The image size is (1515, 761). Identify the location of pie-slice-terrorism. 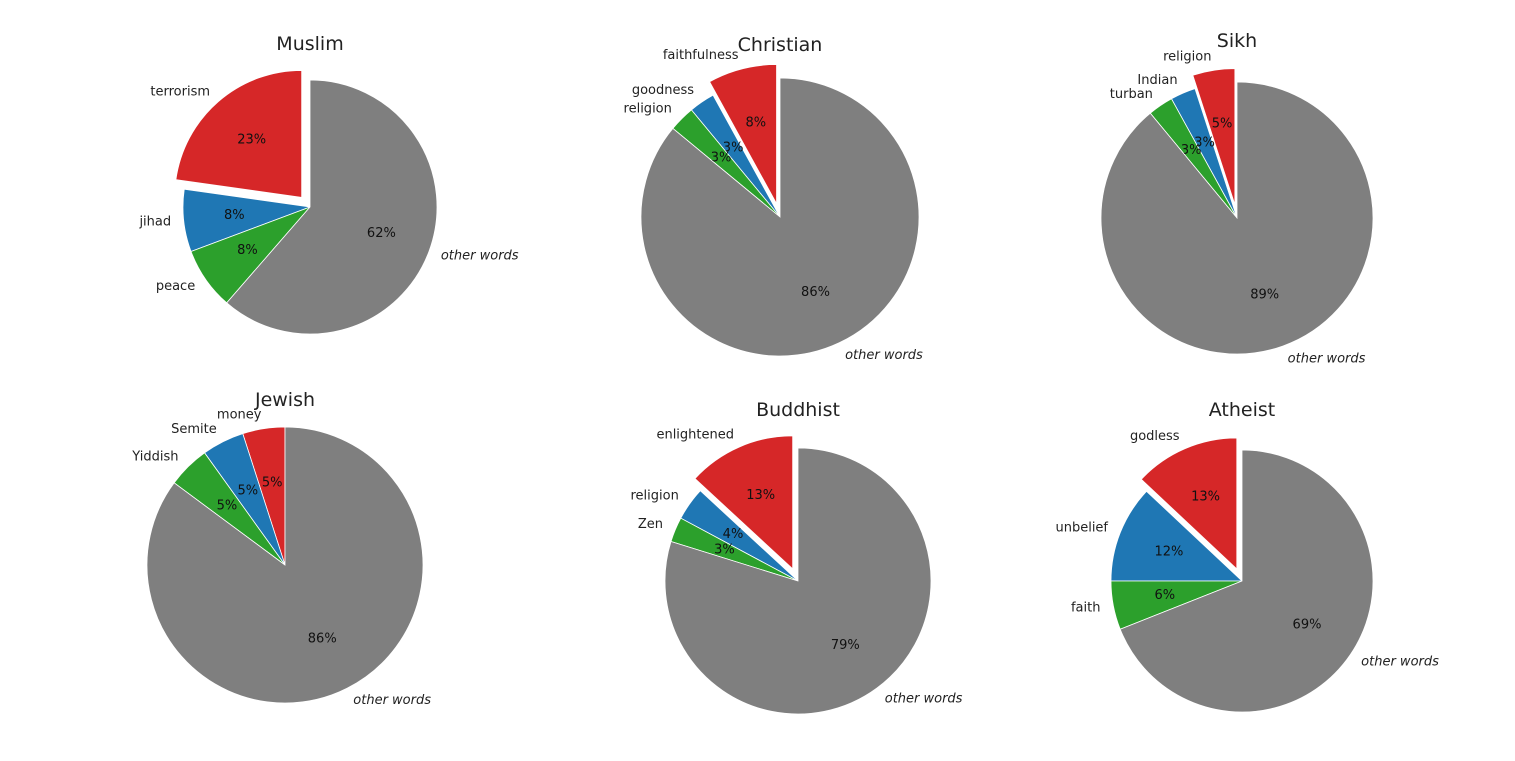
(239, 134).